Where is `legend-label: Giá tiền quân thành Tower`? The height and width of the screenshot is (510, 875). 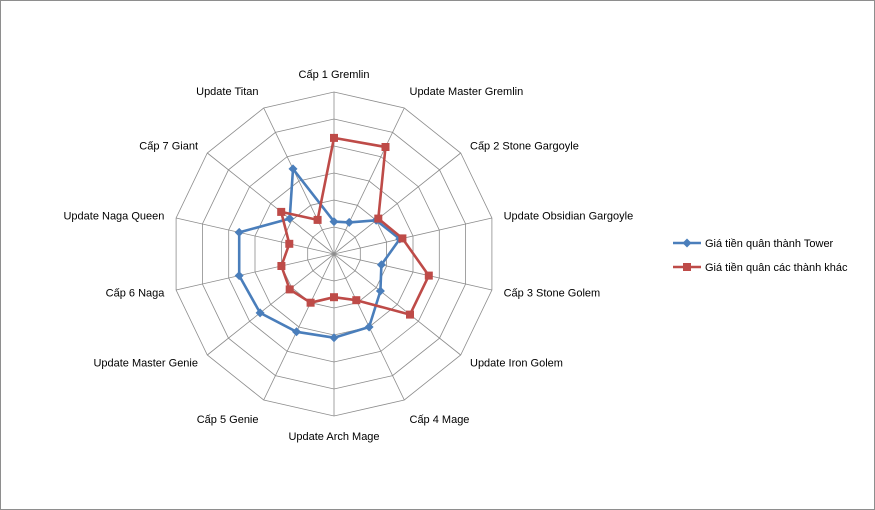
legend-label: Giá tiền quân thành Tower is located at coordinates (769, 244).